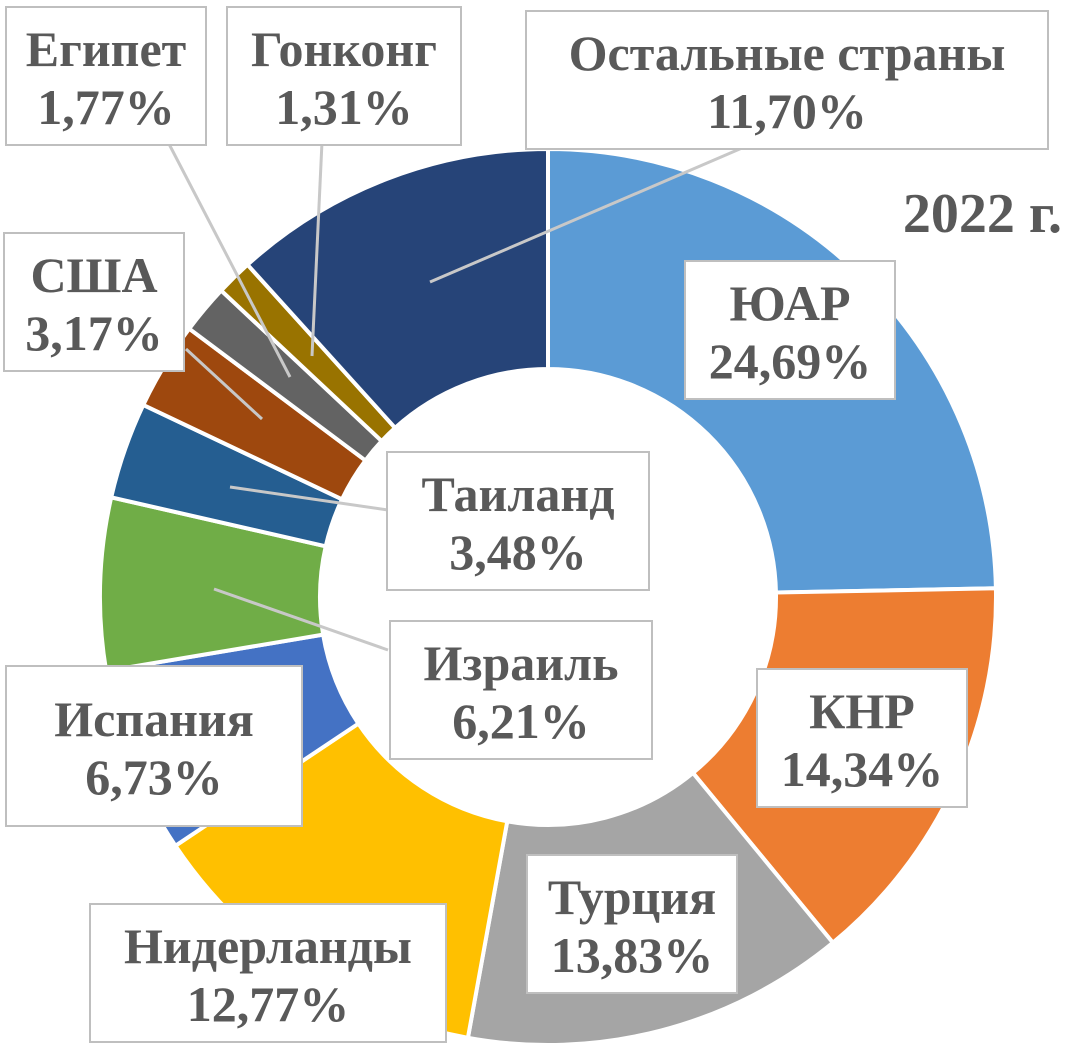 Image resolution: width=1086 pixels, height=1063 pixels. Describe the element at coordinates (862, 769) in the screenshot. I see `label-value: 14,34%` at that location.